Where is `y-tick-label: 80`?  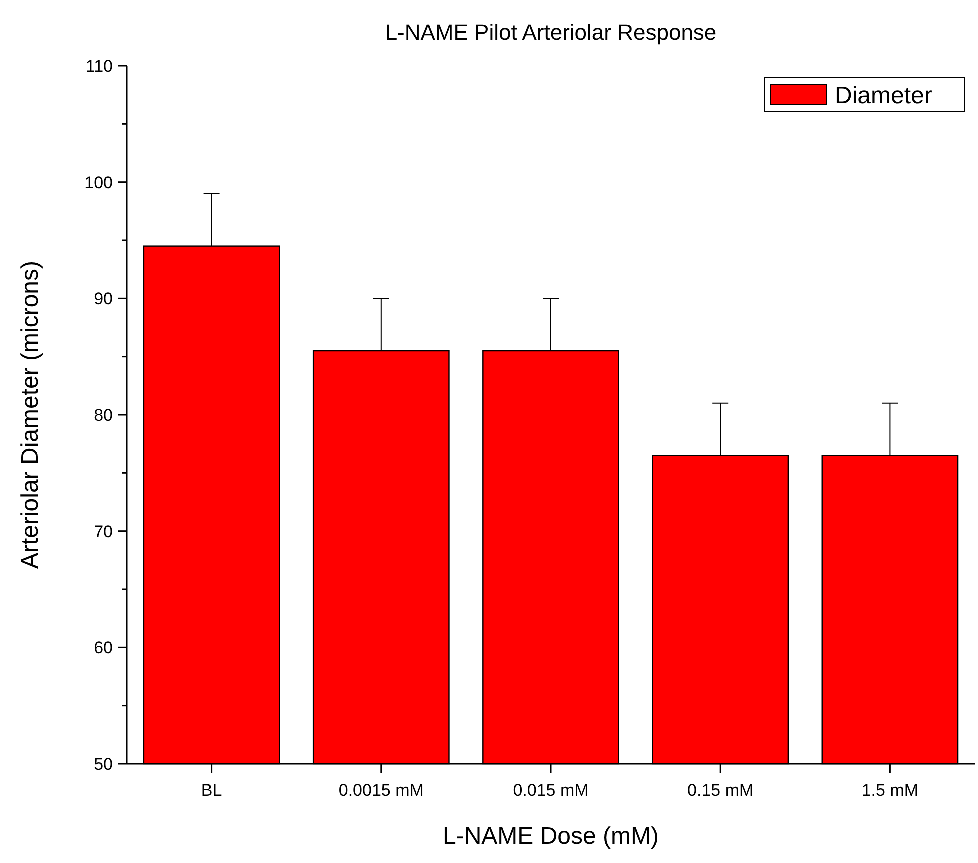 y-tick-label: 80 is located at coordinates (103, 415).